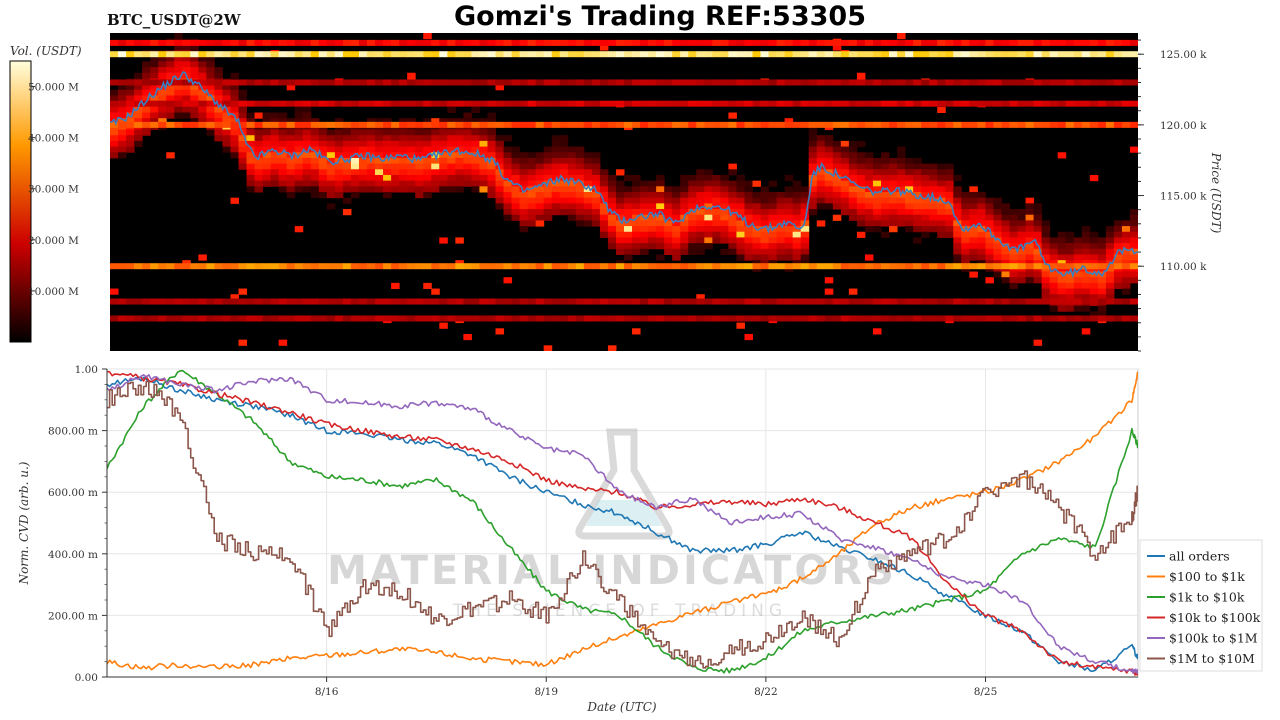  I want to click on symbol-label: BTC_USDT@2W, so click(174, 20).